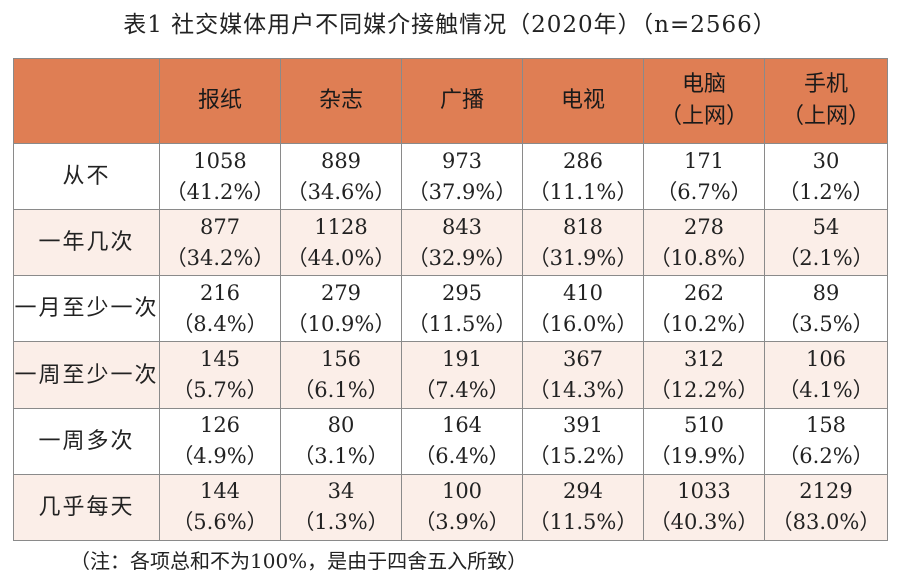 This screenshot has height=581, width=900. What do you see at coordinates (583, 226) in the screenshot?
I see `count-value: 818` at bounding box center [583, 226].